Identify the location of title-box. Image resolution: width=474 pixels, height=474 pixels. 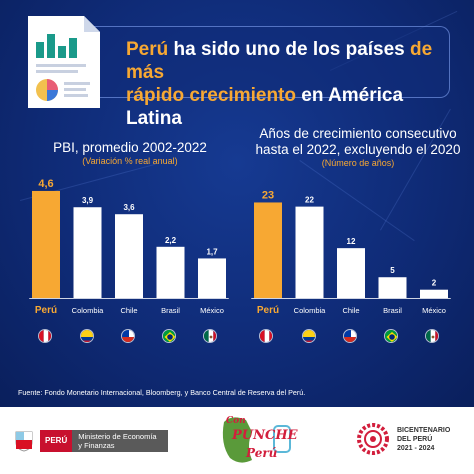
(251, 62).